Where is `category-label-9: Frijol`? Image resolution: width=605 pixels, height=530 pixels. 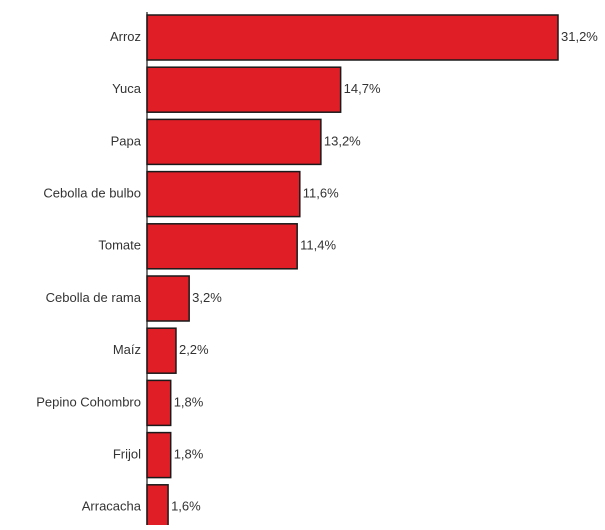 category-label-9: Frijol is located at coordinates (127, 454).